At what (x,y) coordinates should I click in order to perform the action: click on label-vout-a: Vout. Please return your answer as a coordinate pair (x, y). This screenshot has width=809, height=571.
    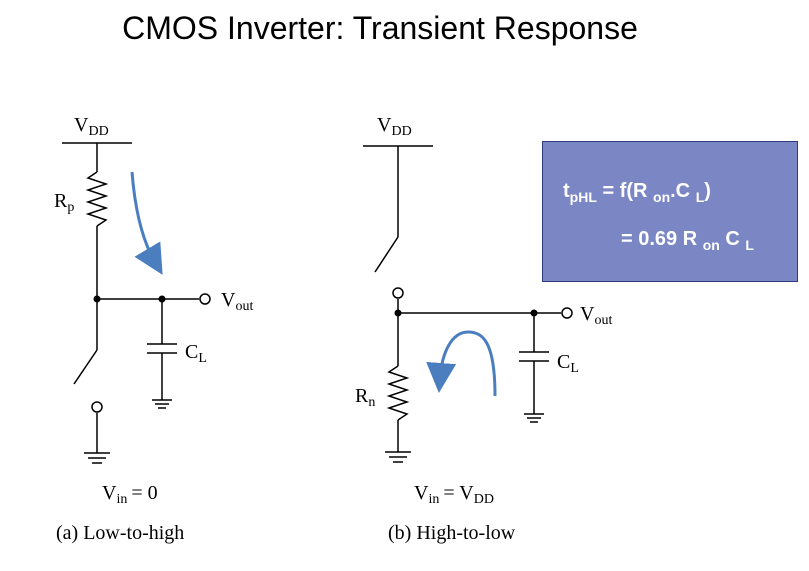
    Looking at the image, I should click on (237, 301).